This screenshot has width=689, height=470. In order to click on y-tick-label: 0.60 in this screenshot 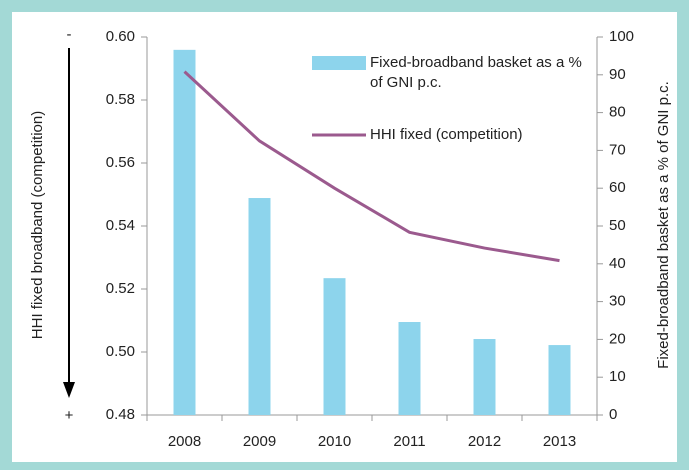, I will do `click(120, 36)`.